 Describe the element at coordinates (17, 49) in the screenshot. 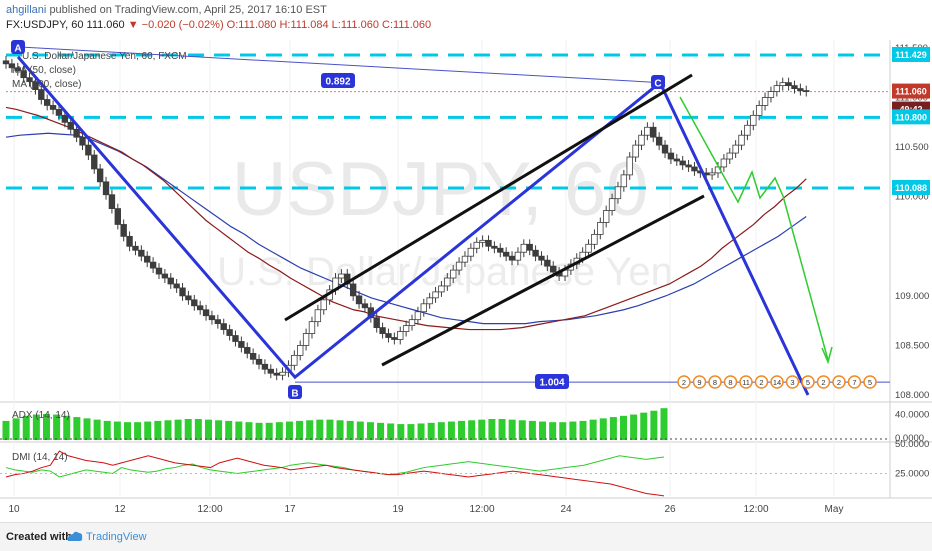

I see `point-a-label: A` at that location.